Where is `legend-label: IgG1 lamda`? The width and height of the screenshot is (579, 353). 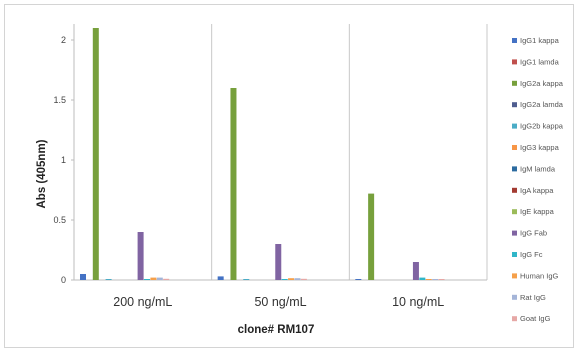 legend-label: IgG1 lamda is located at coordinates (540, 61).